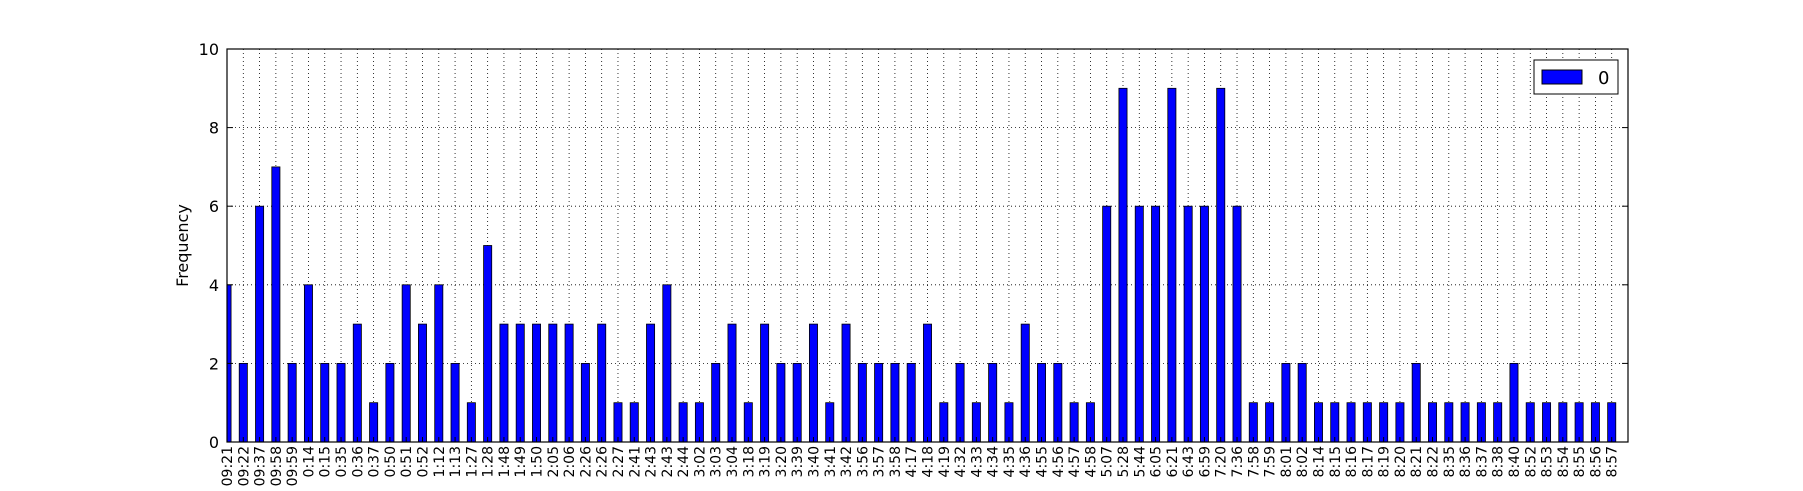  I want to click on legend: 0, so click(1576, 77).